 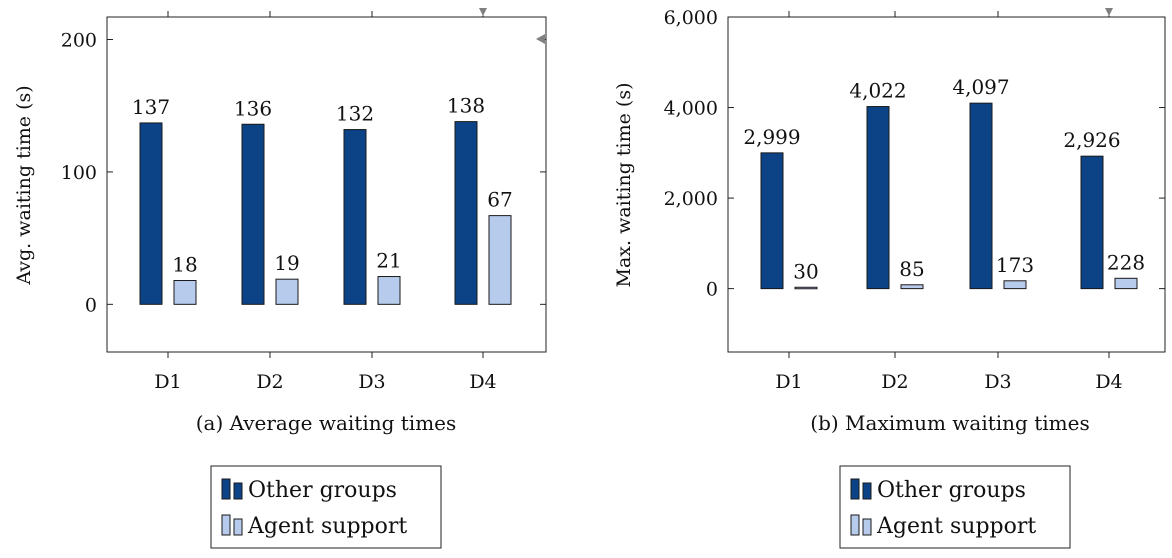 What do you see at coordinates (24, 185) in the screenshot?
I see `y-axis-label-a: Avg. waiting time (s)` at bounding box center [24, 185].